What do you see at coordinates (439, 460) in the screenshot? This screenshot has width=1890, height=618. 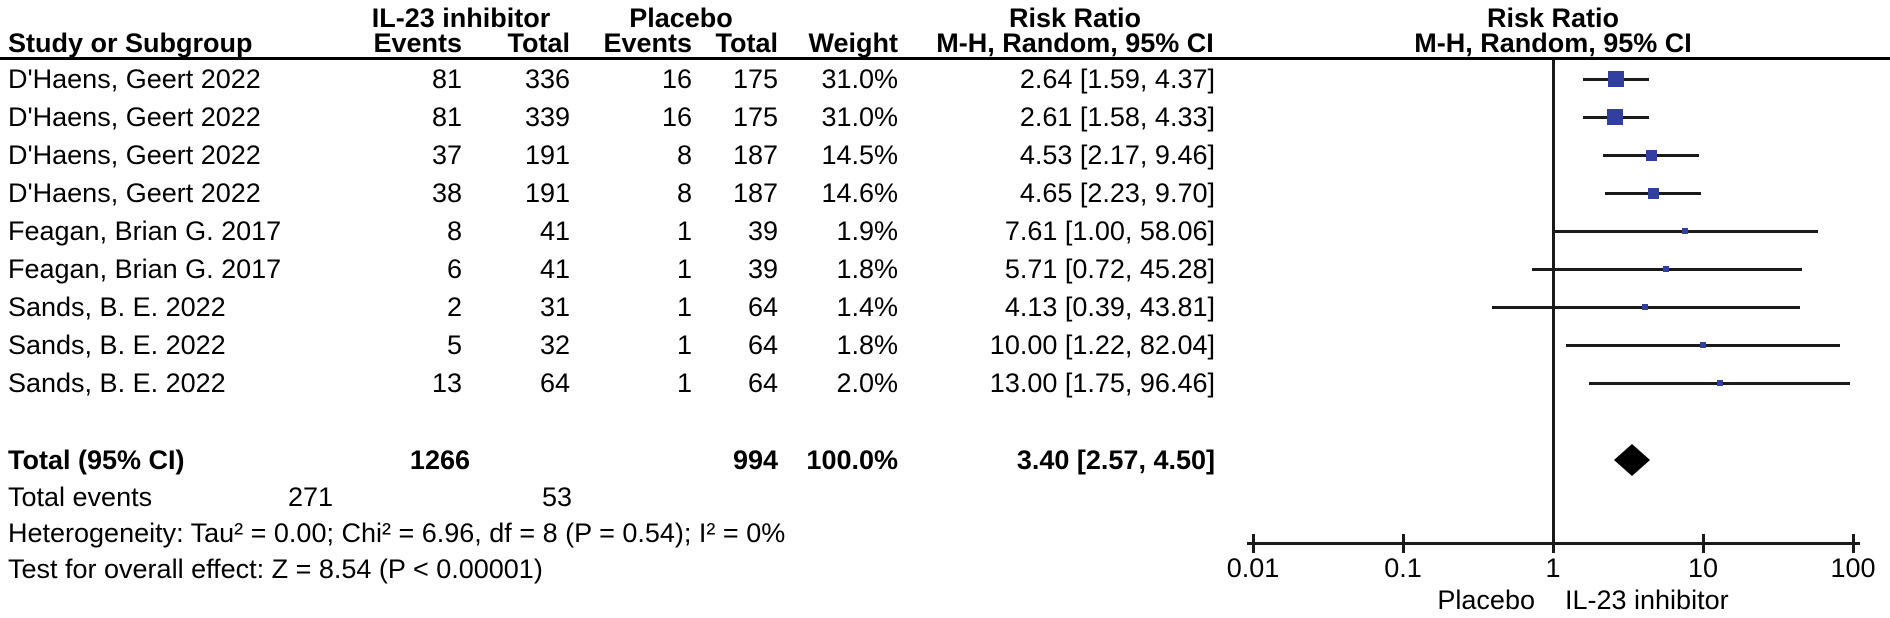 I see `total-treatment-n: 1266` at bounding box center [439, 460].